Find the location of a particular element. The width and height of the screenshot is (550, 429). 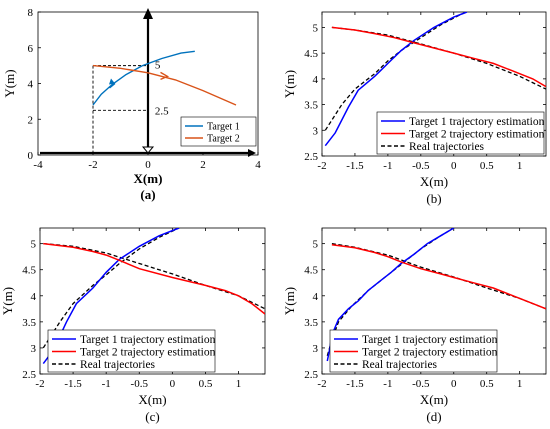

target-1-arrow-head is located at coordinates (112, 81).